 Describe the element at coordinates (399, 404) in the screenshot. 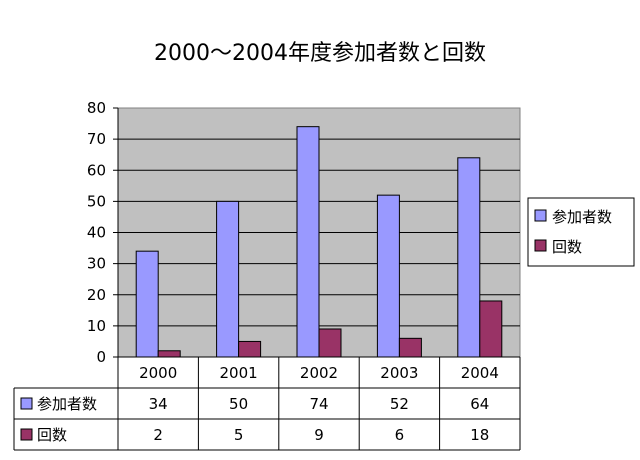

I see `data-label: 52` at that location.